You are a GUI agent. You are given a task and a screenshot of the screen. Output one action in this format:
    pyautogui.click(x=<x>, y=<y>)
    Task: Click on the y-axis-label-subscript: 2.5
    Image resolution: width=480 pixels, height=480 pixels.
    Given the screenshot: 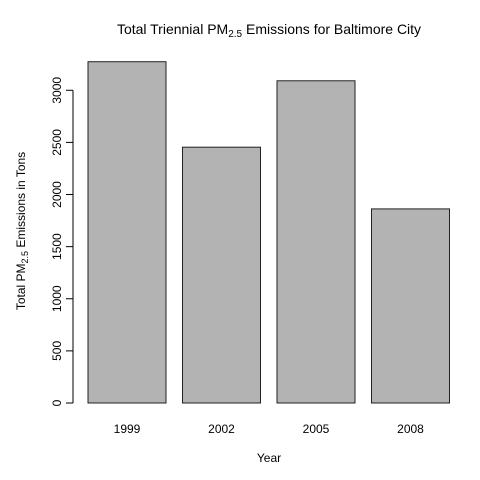 What is the action you would take?
    pyautogui.click(x=25, y=257)
    